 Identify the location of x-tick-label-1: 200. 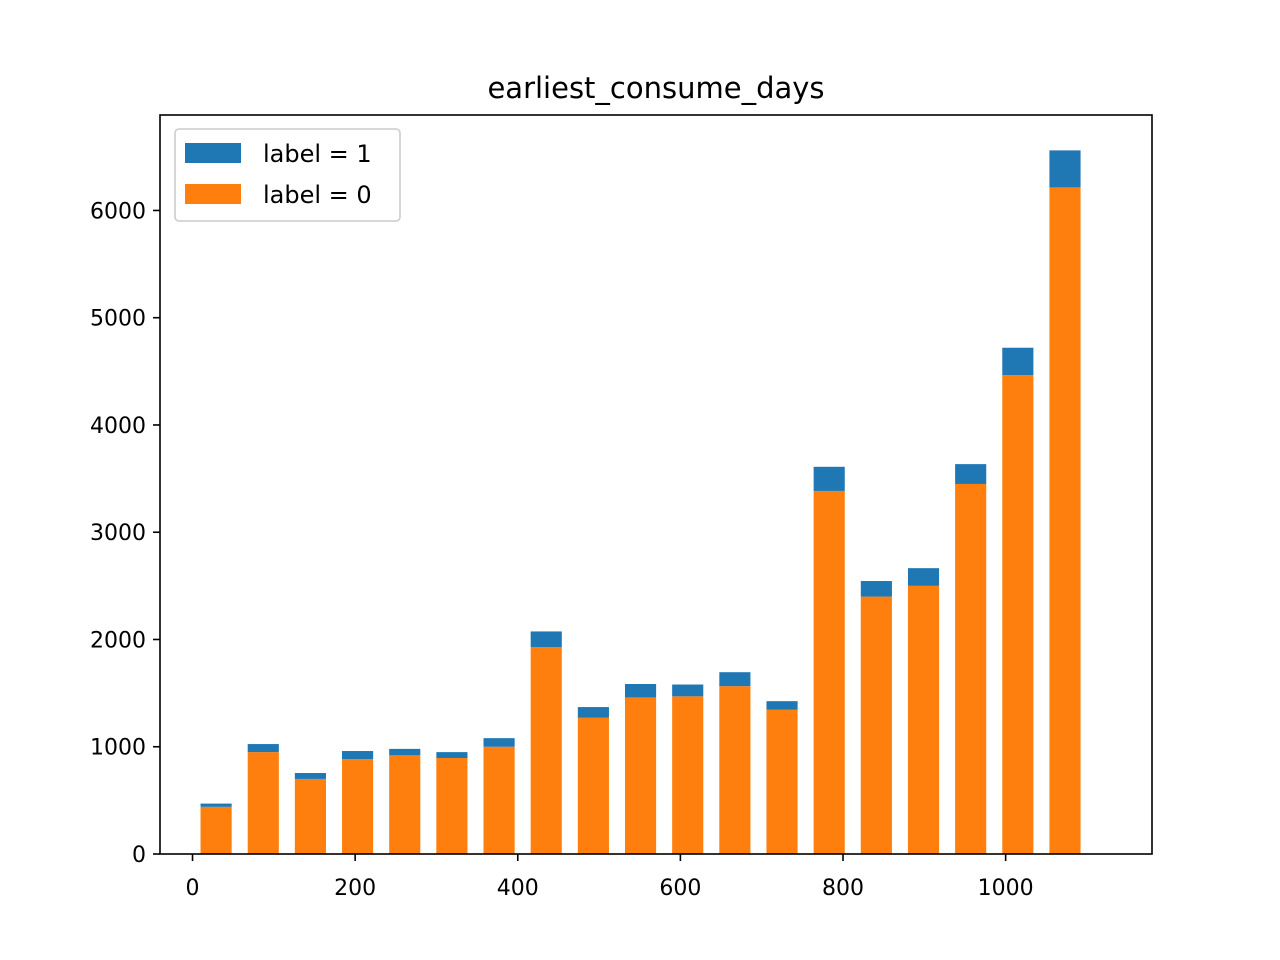
(355, 888).